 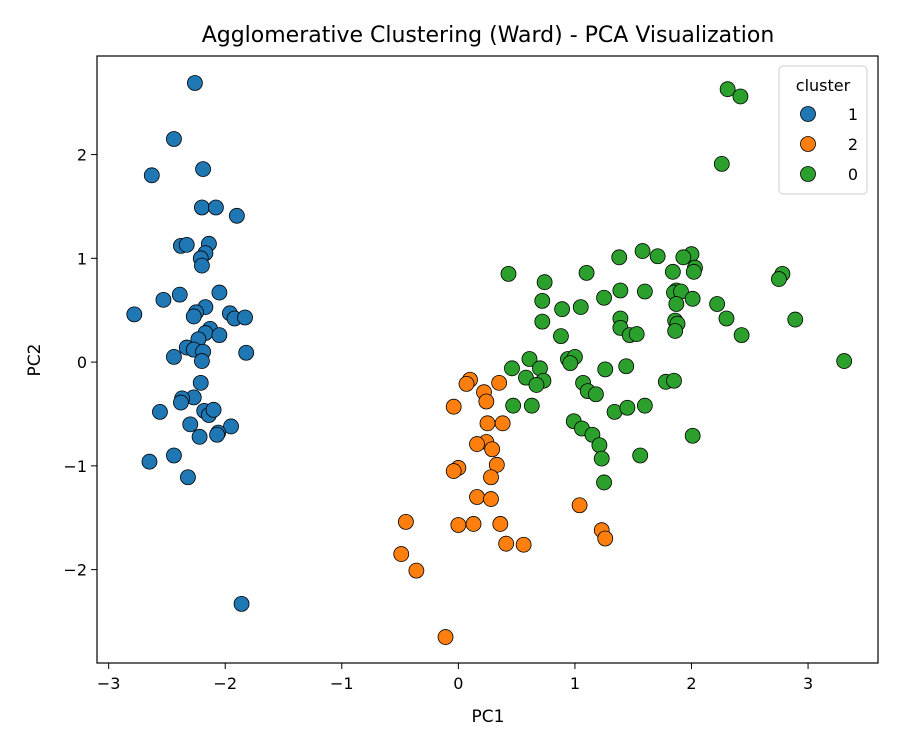 I want to click on legend-box, so click(x=823, y=130).